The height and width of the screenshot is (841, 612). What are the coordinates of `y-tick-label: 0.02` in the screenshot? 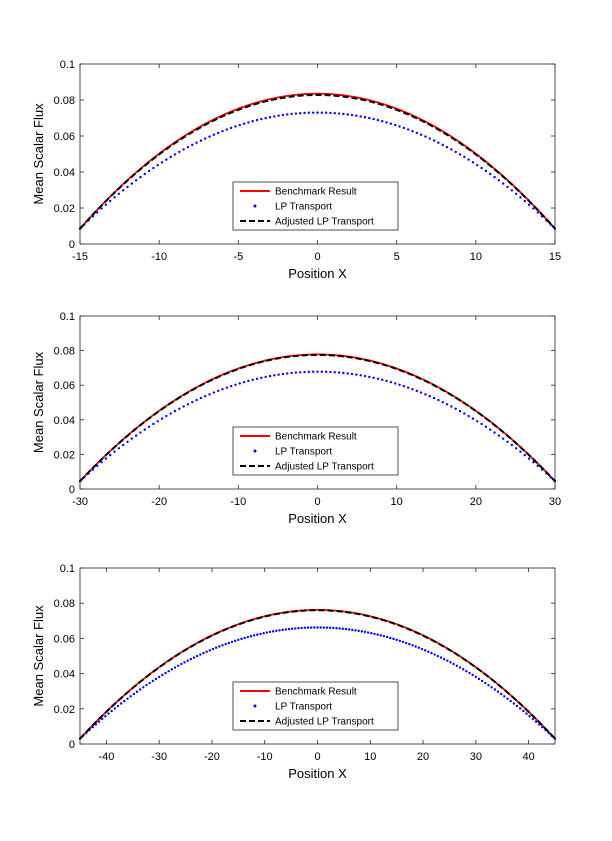 It's located at (64, 710).